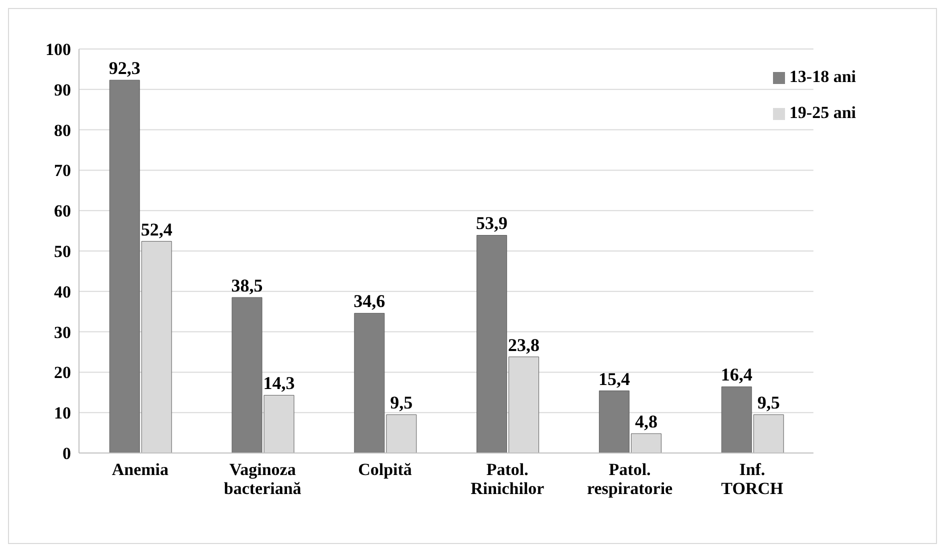 The image size is (945, 552). I want to click on y-tick-label: 100, so click(58, 50).